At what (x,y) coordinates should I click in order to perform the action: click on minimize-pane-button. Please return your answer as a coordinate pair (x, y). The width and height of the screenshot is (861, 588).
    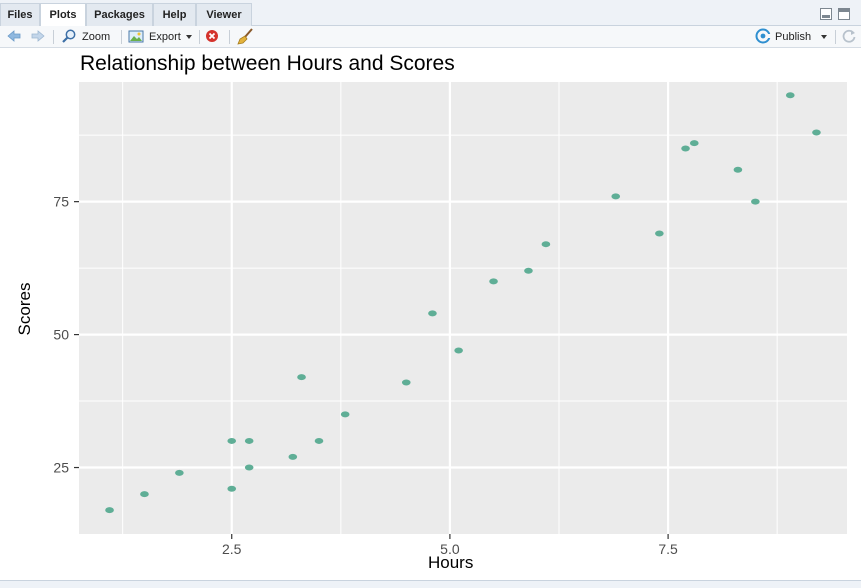
    Looking at the image, I should click on (826, 14).